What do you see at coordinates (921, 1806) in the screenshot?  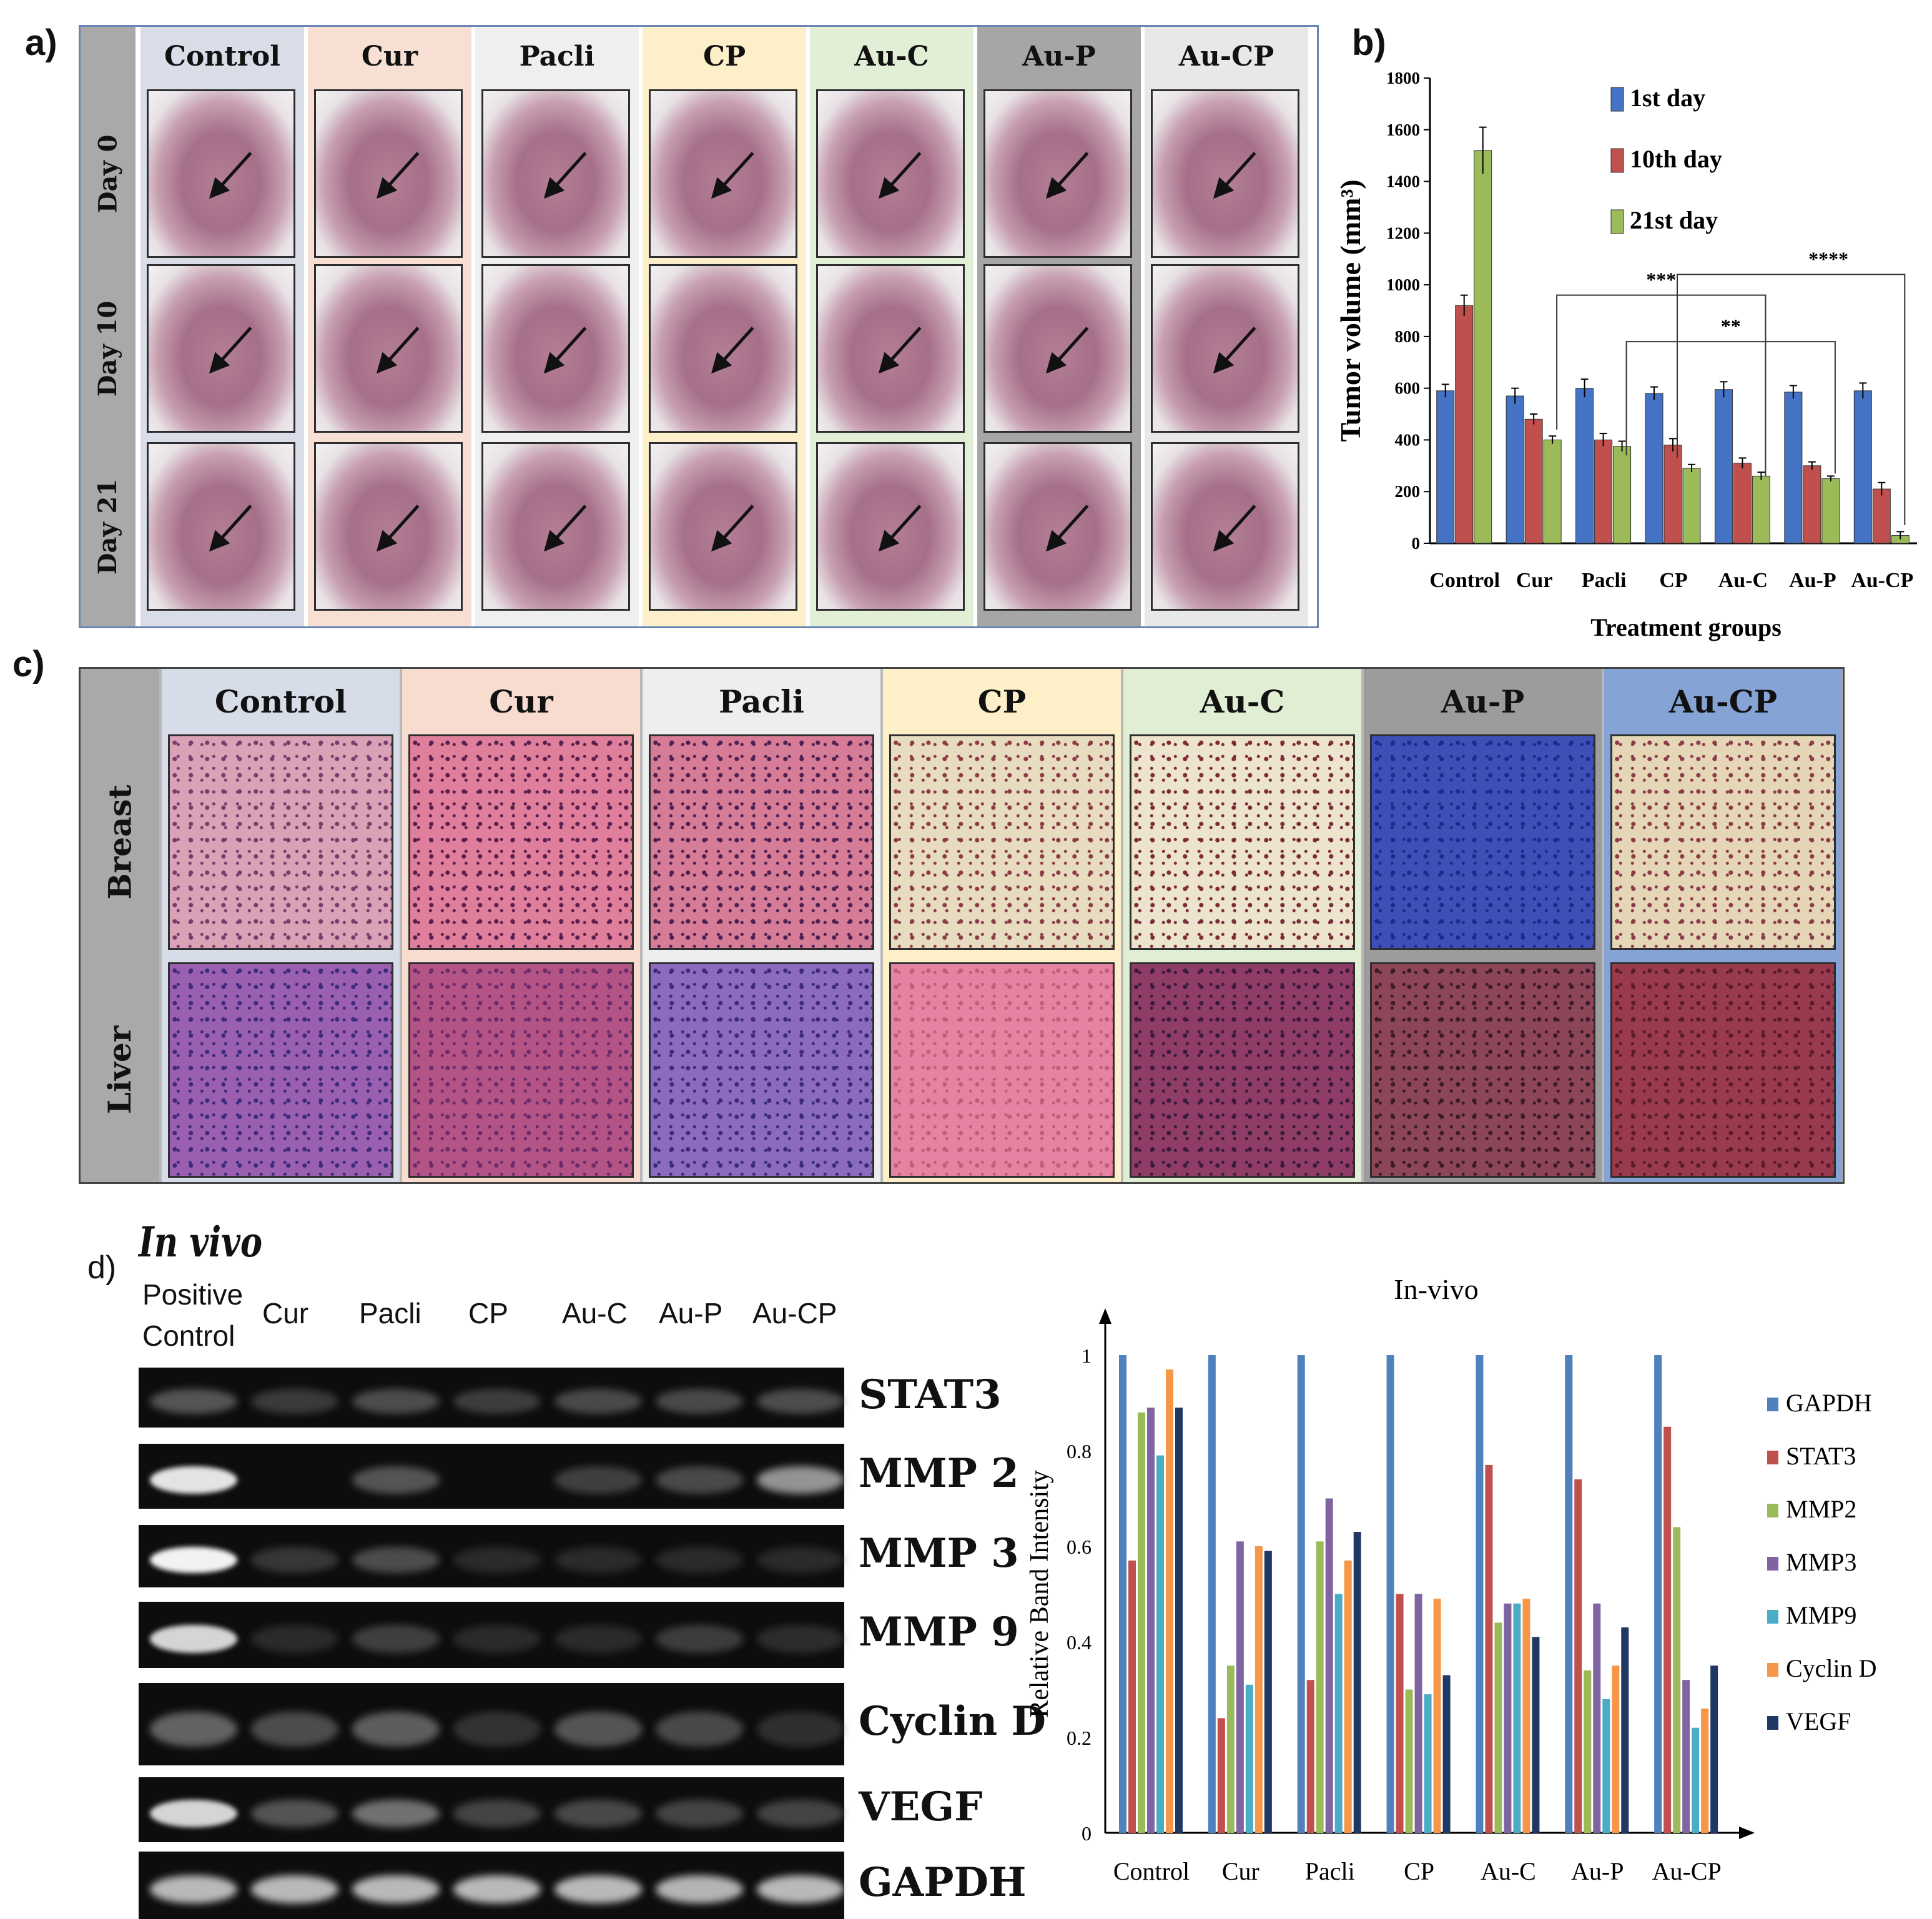 I see `gene-label: VEGF` at bounding box center [921, 1806].